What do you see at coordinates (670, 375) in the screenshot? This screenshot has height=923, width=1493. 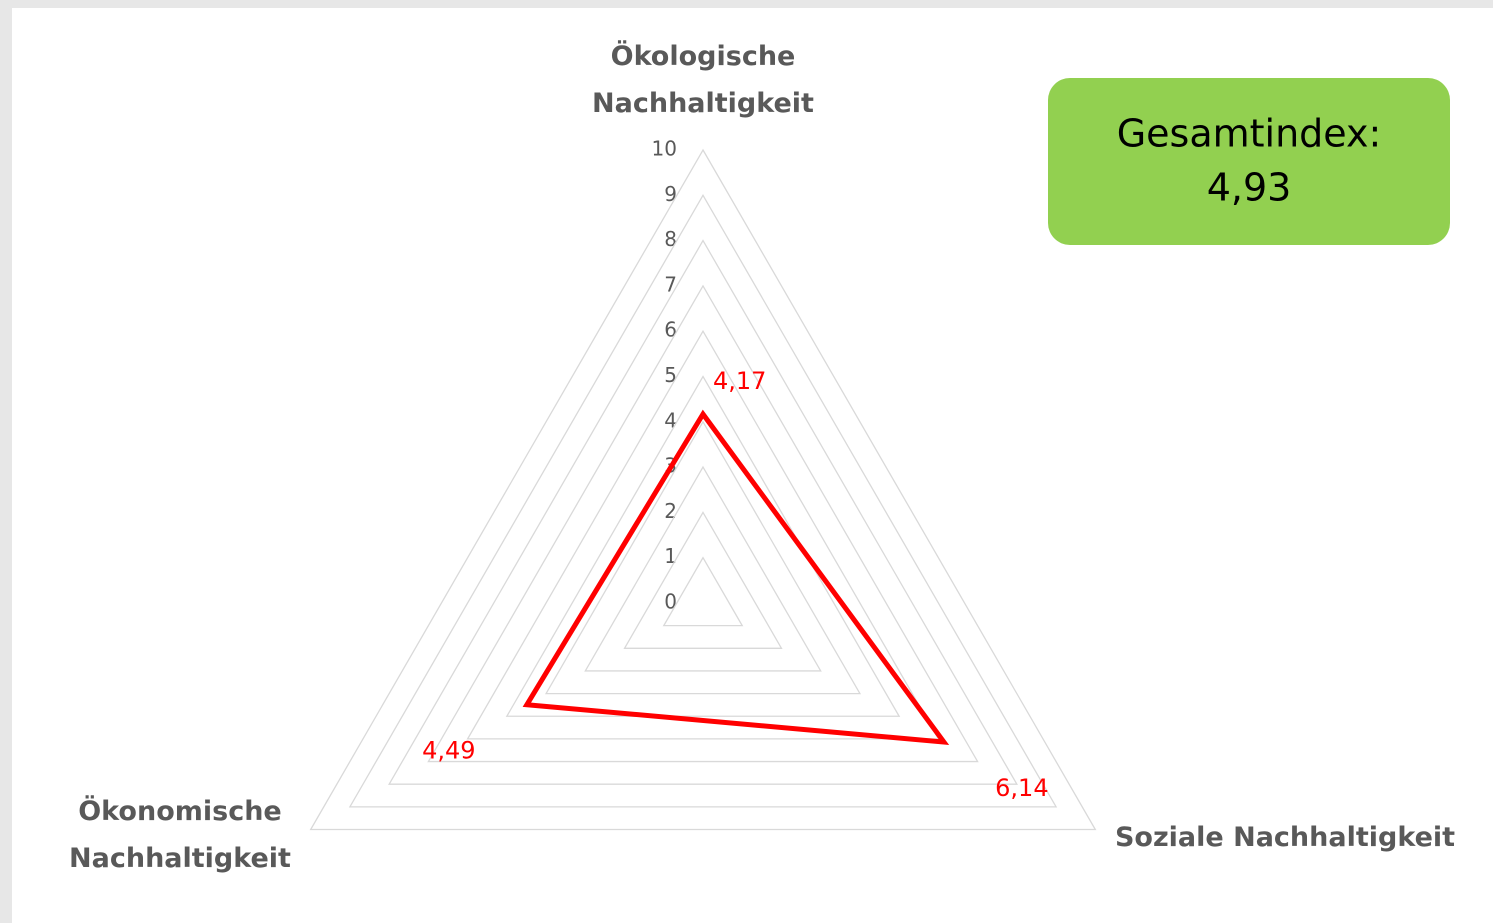 I see `r-tick-label: 5` at bounding box center [670, 375].